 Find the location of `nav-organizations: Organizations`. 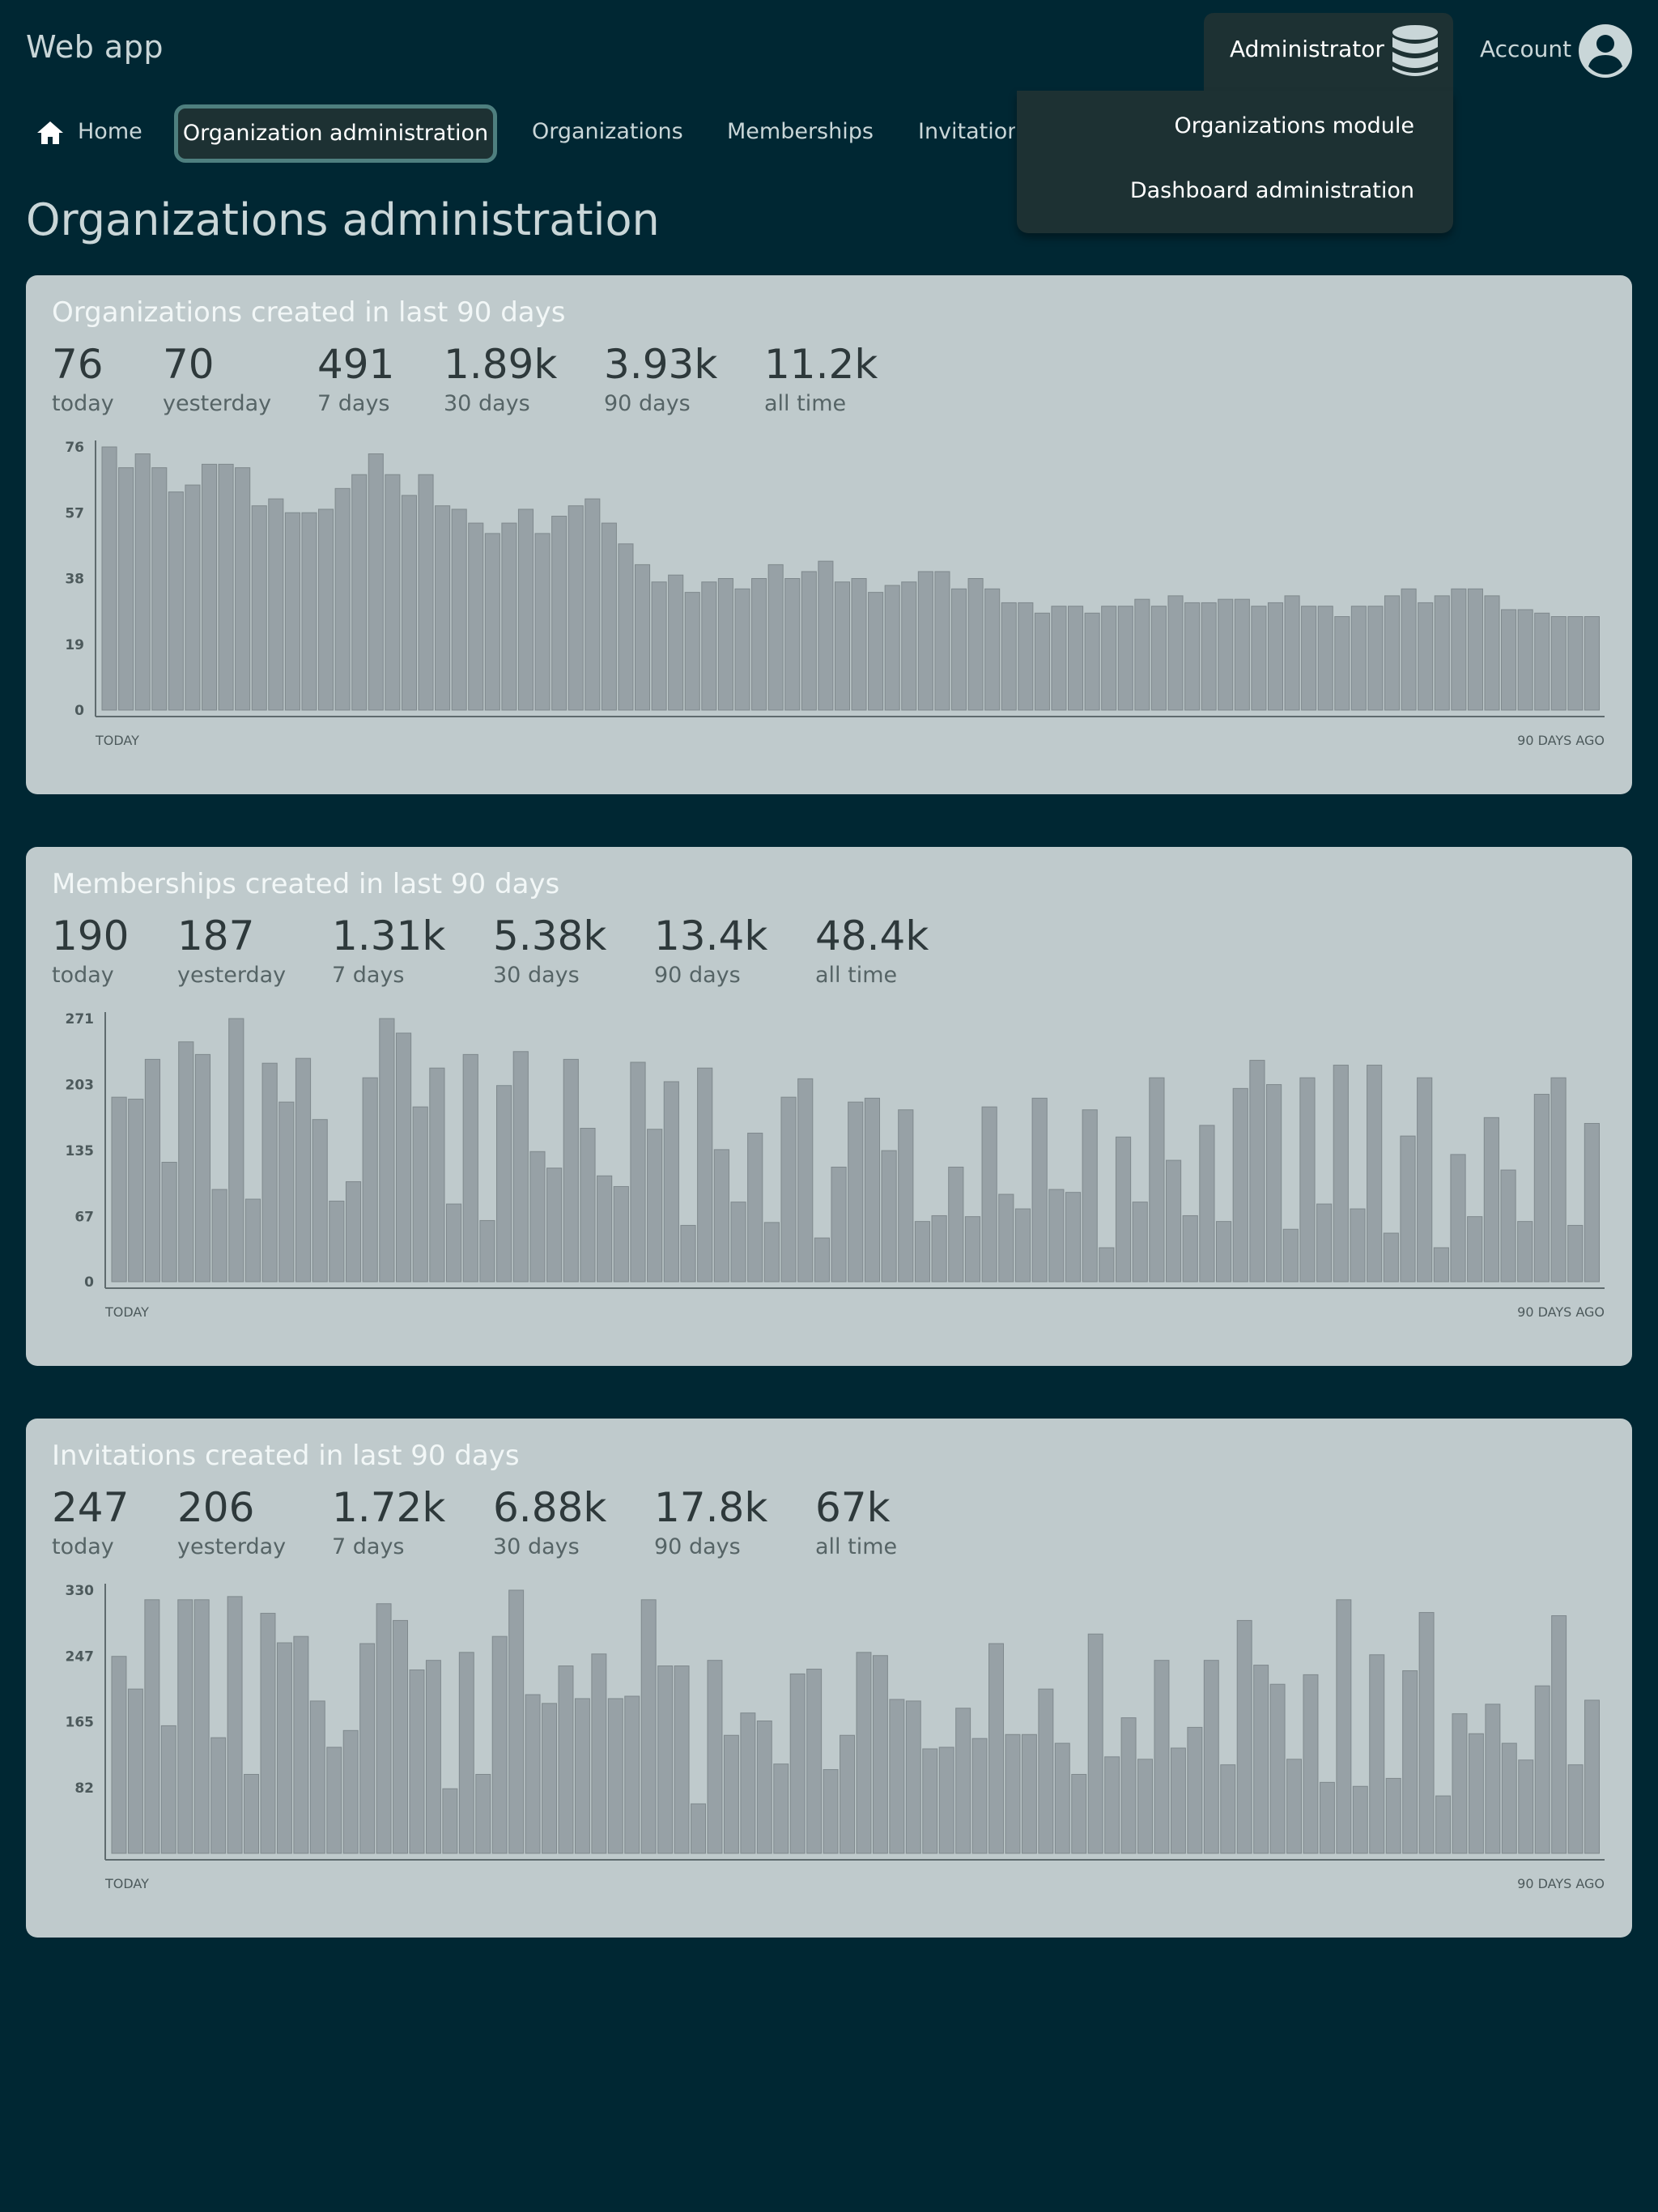

nav-organizations: Organizations is located at coordinates (607, 132).